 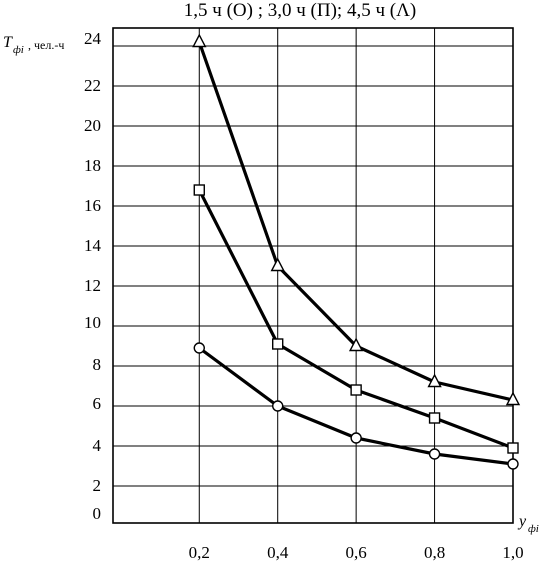 I want to click on x-tick-label: 0,6, so click(x=356, y=552).